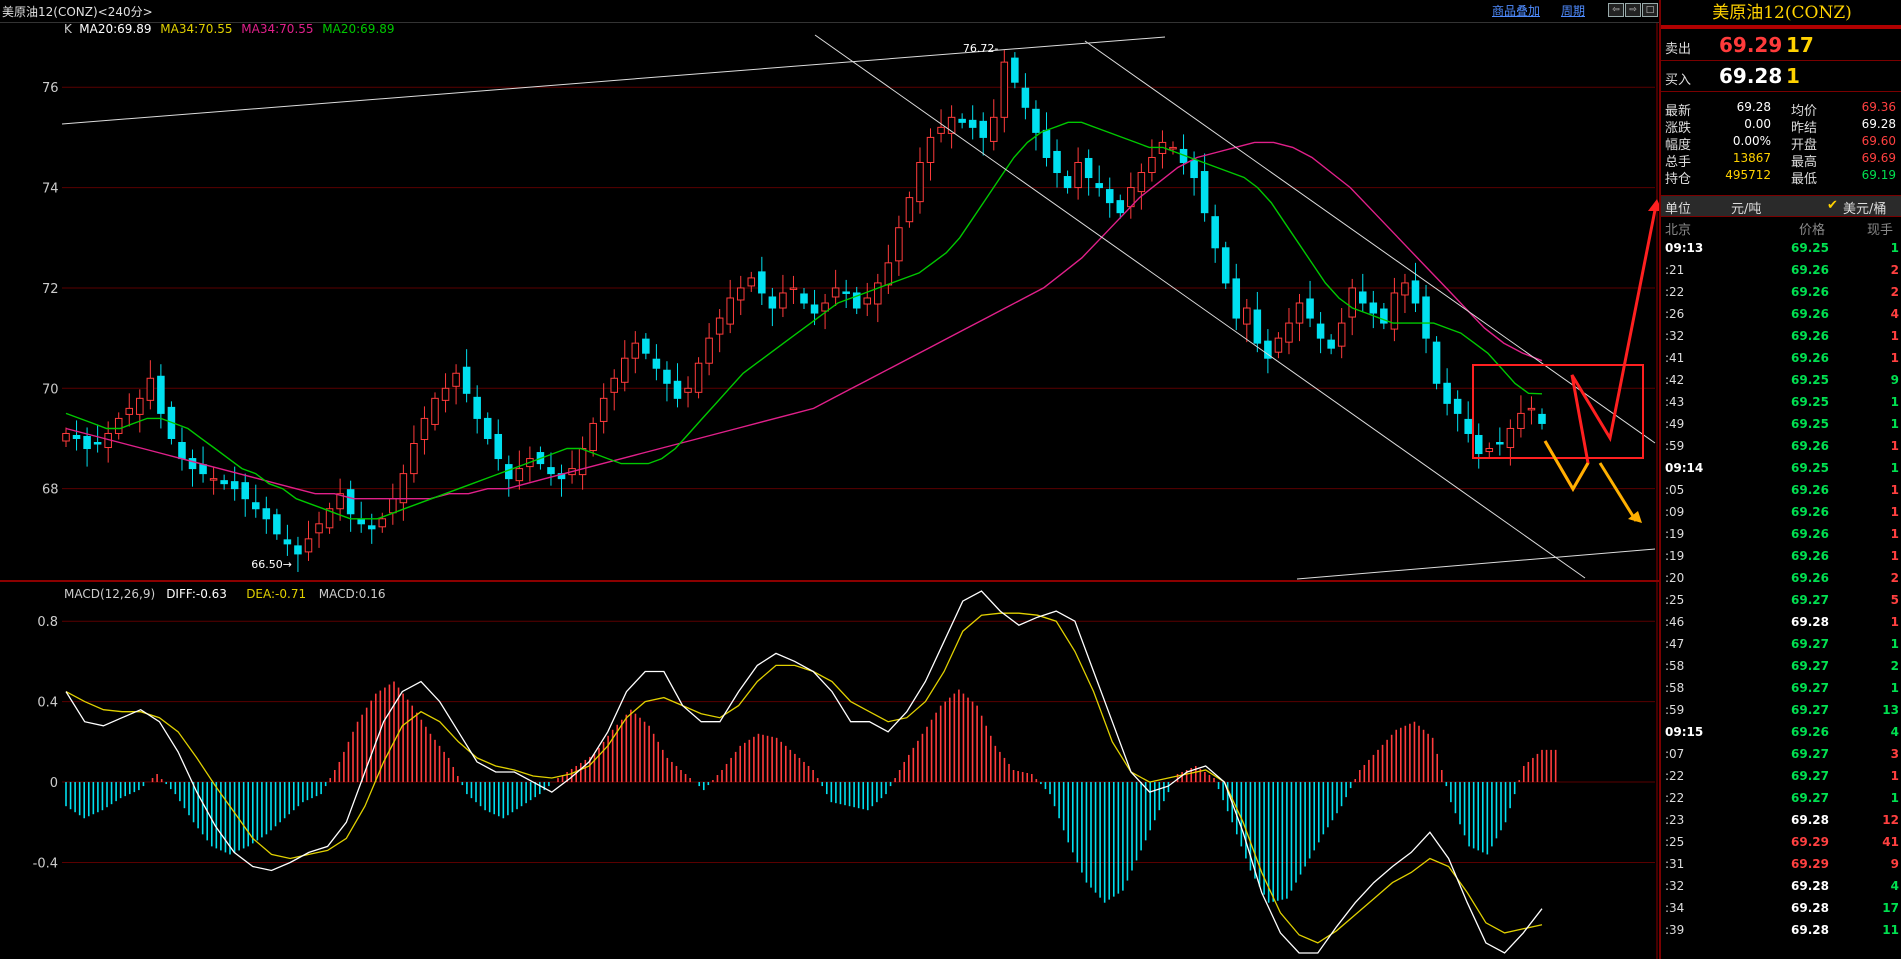 The width and height of the screenshot is (1901, 959). Describe the element at coordinates (1684, 248) in the screenshot. I see `tick-time: 09:13` at that location.